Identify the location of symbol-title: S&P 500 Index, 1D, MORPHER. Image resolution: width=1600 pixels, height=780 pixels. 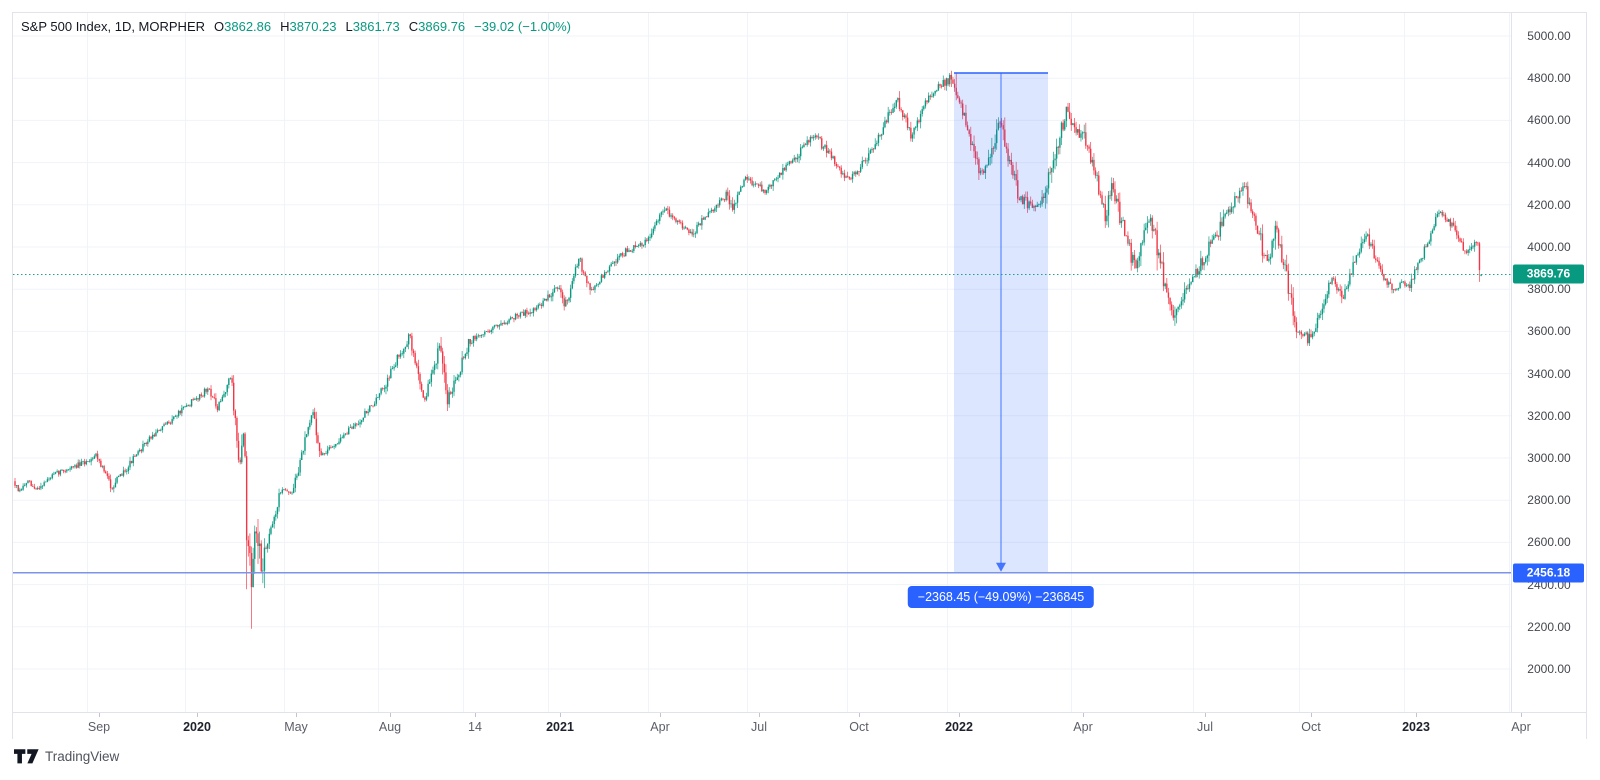
(113, 26).